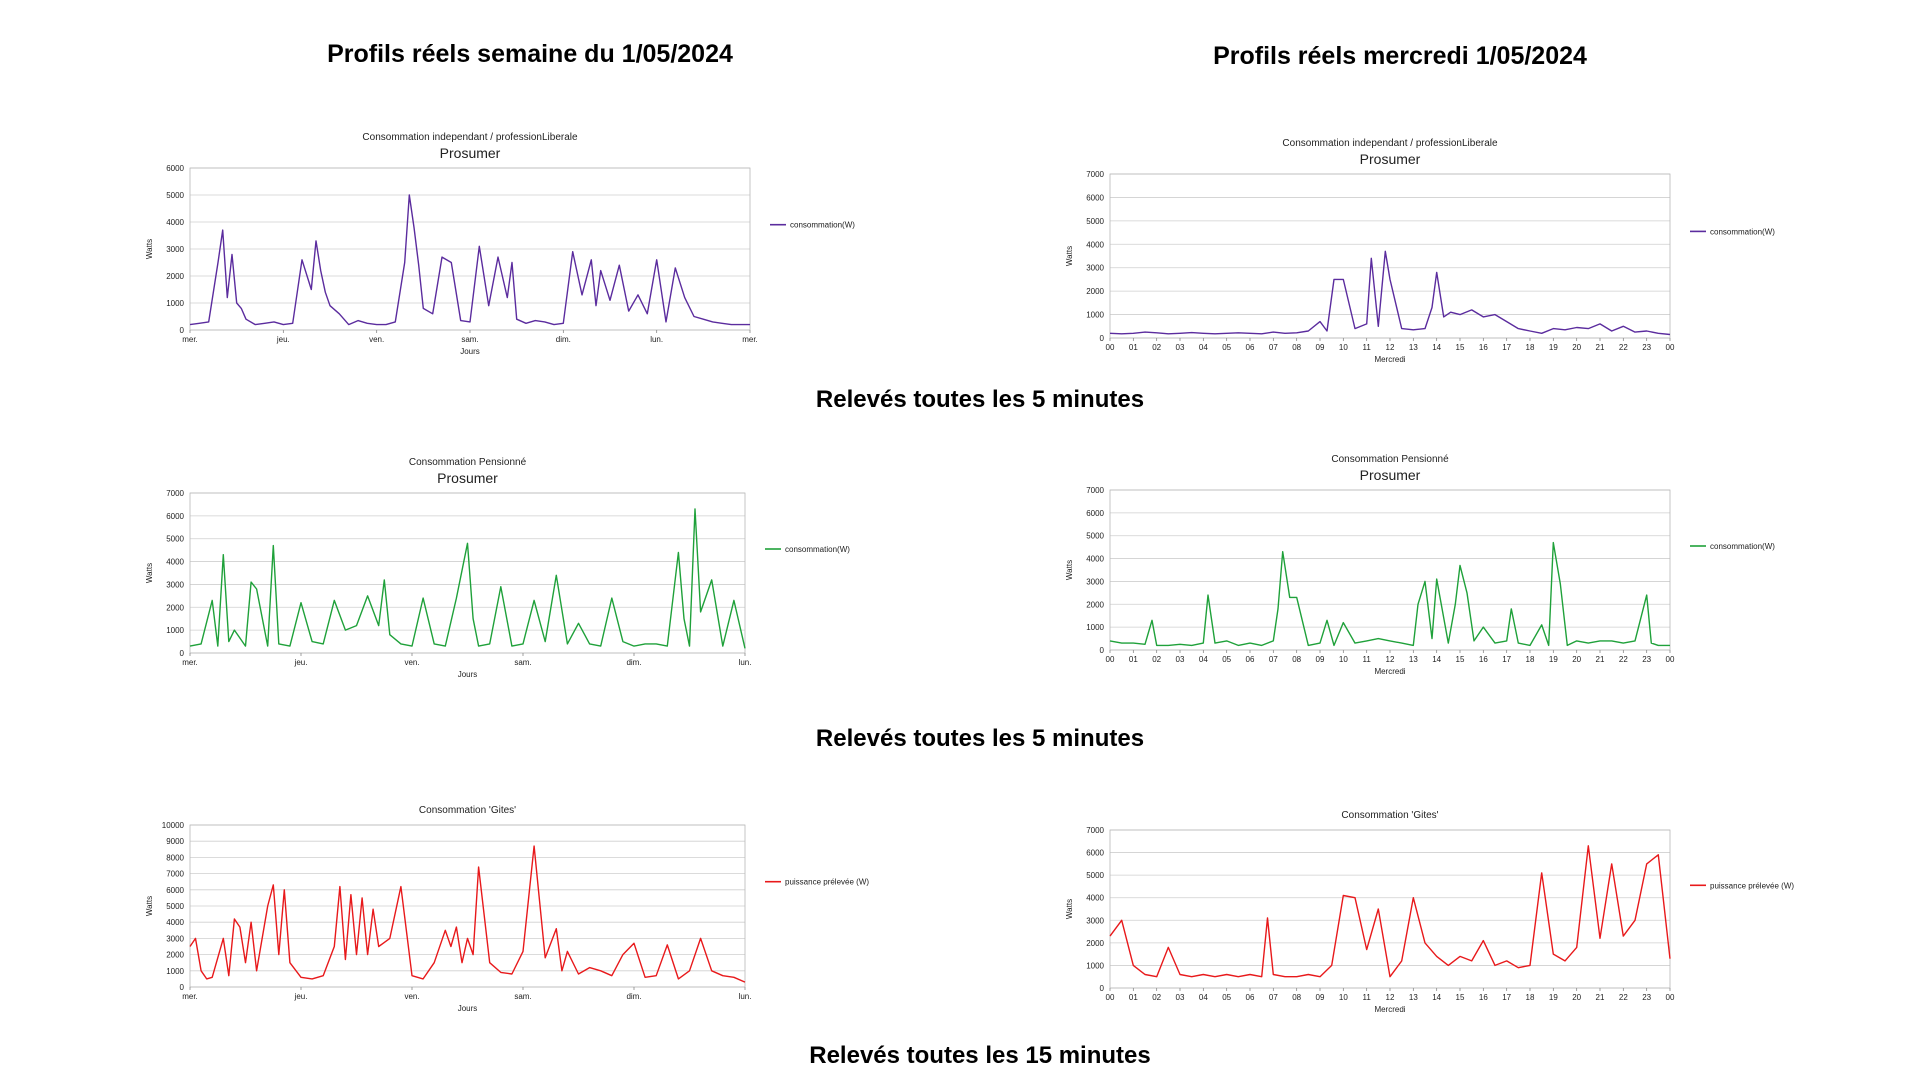  I want to click on chart-2-xtick-label: 10, so click(1343, 347).